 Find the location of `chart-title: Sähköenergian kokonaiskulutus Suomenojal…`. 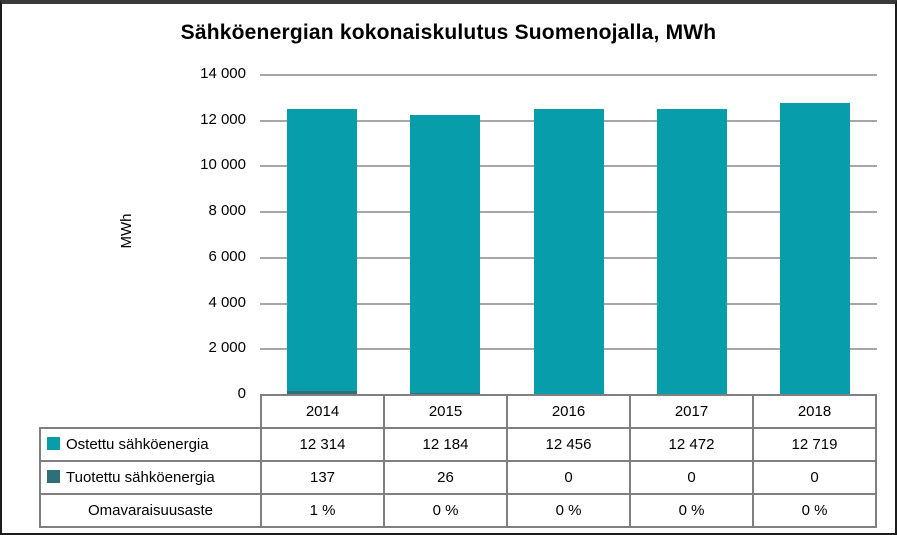

chart-title: Sähköenergian kokonaiskulutus Suomenojal… is located at coordinates (448, 32).